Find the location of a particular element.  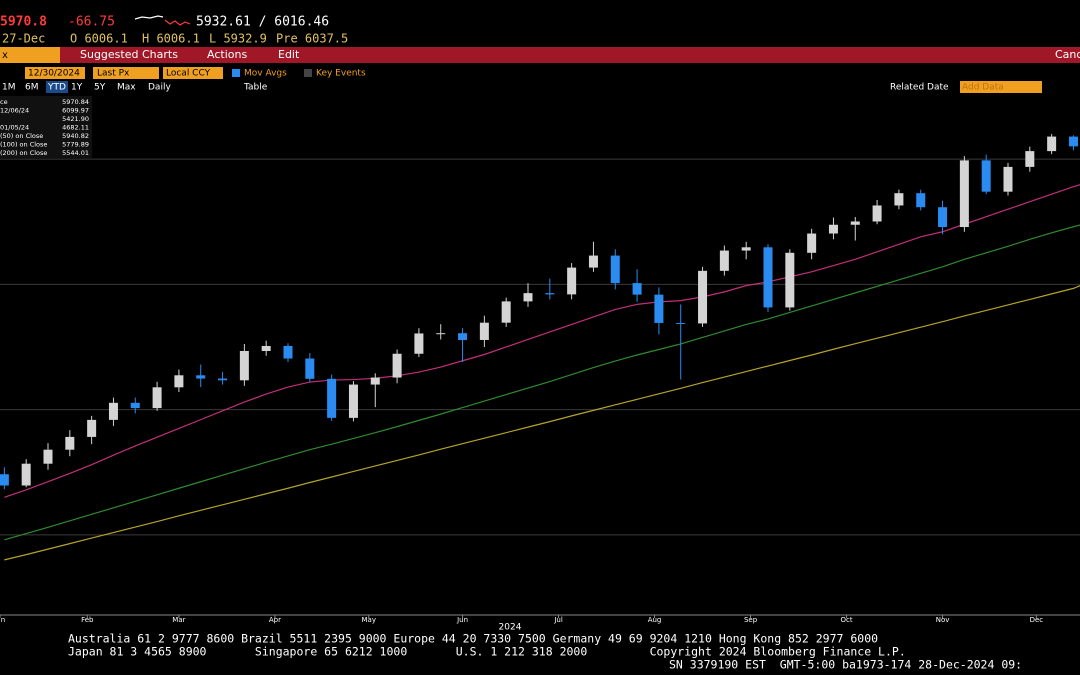

ticker-box is located at coordinates (30, 55).